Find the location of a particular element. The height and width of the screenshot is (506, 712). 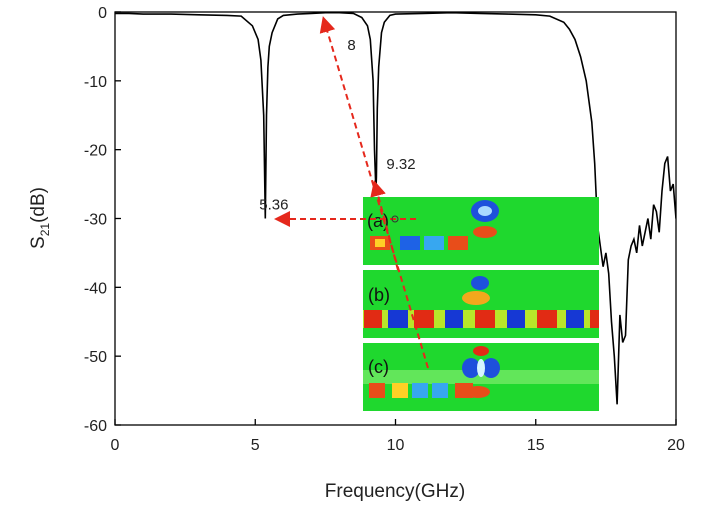

y-tick-label: -20 is located at coordinates (95, 151).